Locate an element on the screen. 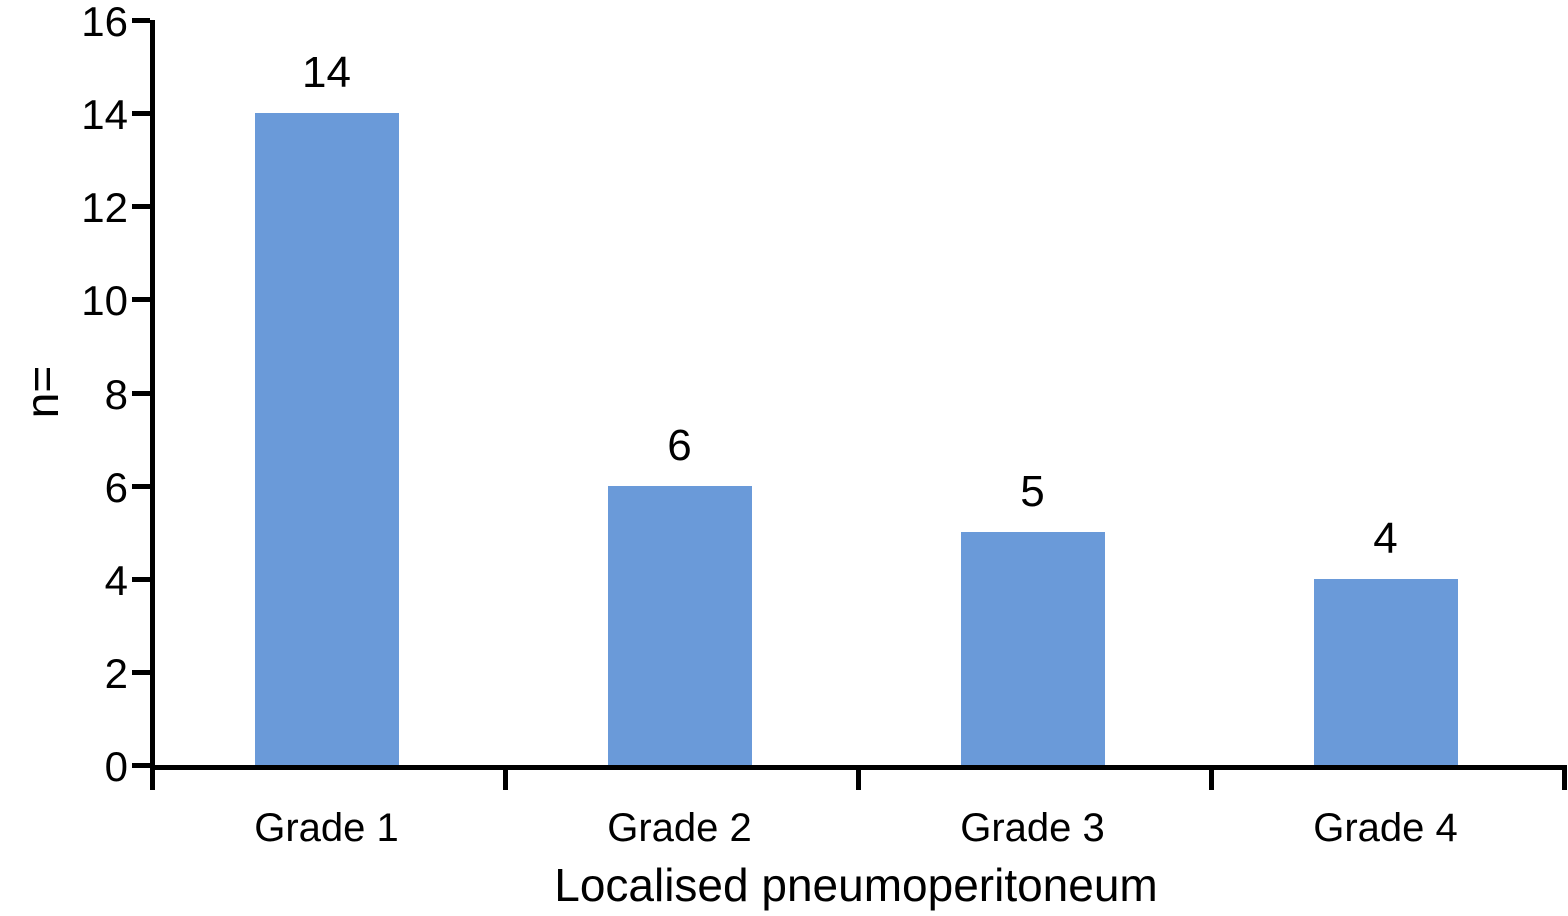  bar-value-label: 5 is located at coordinates (1032, 492).